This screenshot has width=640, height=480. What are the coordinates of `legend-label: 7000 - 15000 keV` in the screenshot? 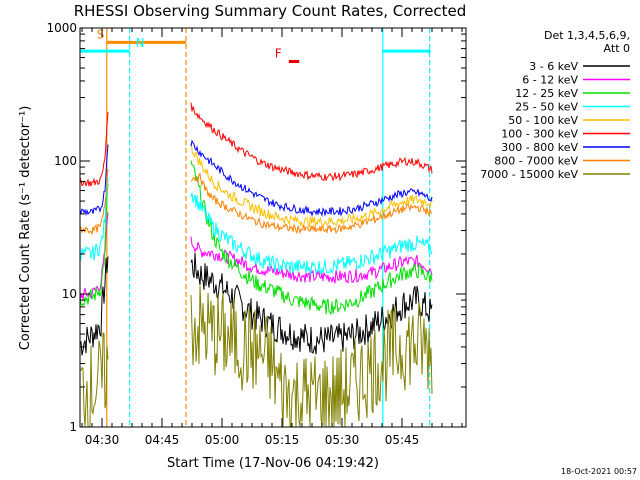 It's located at (529, 174).